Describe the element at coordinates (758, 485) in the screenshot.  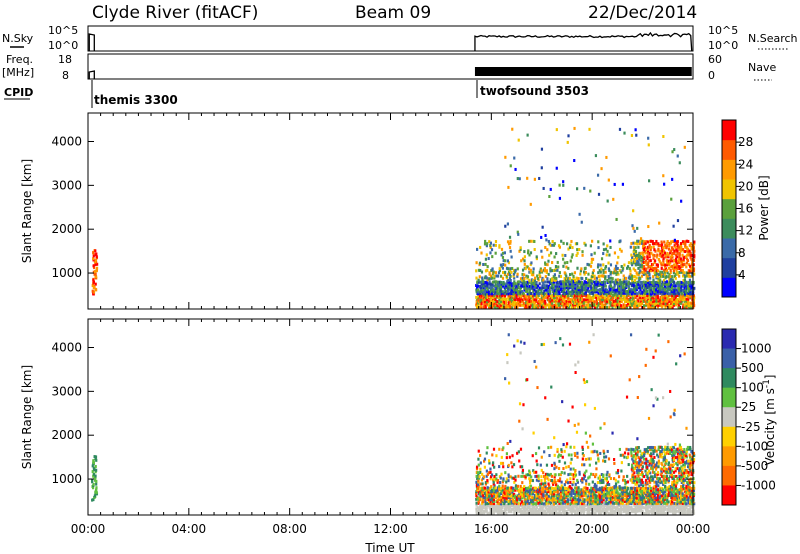
I see `velocity-colorbar-tick: -1000` at that location.